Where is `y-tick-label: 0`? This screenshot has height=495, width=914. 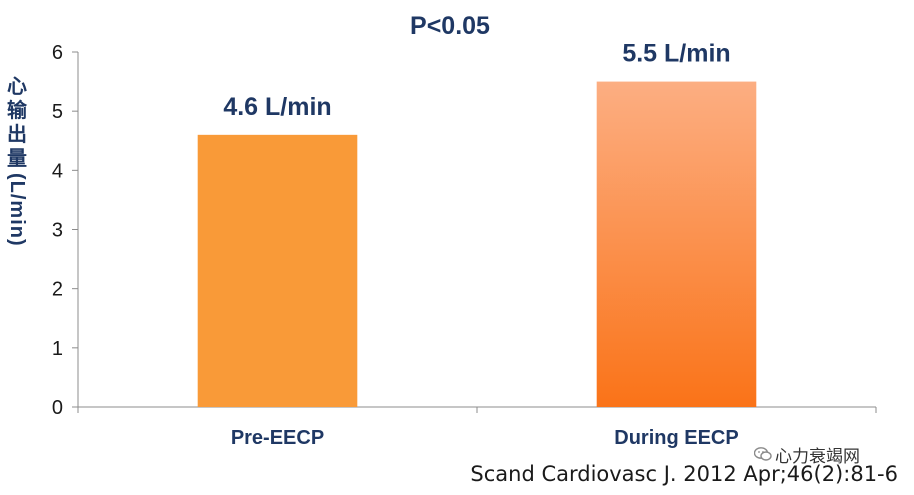
y-tick-label: 0 is located at coordinates (57, 408).